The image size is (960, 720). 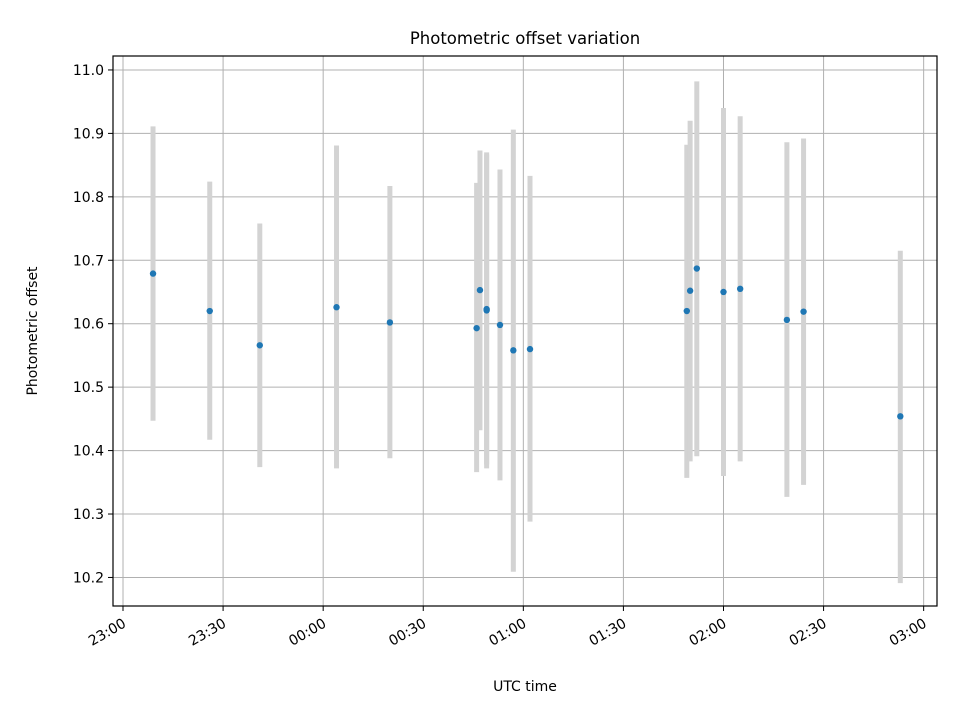 I want to click on x-tick-label: 03:00, so click(x=908, y=633).